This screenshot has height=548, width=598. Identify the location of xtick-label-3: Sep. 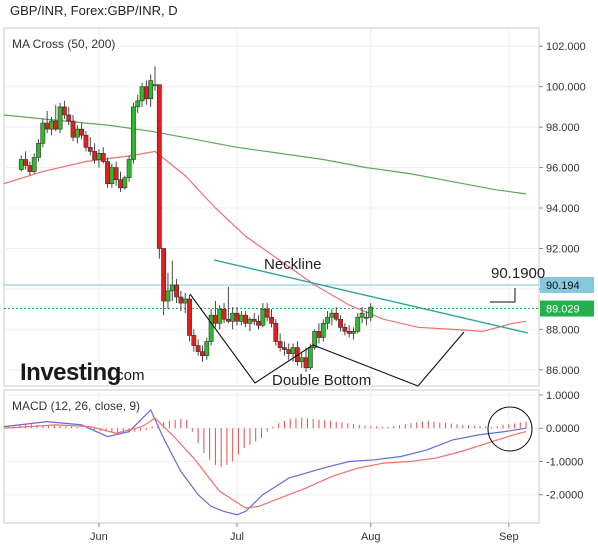
(509, 537).